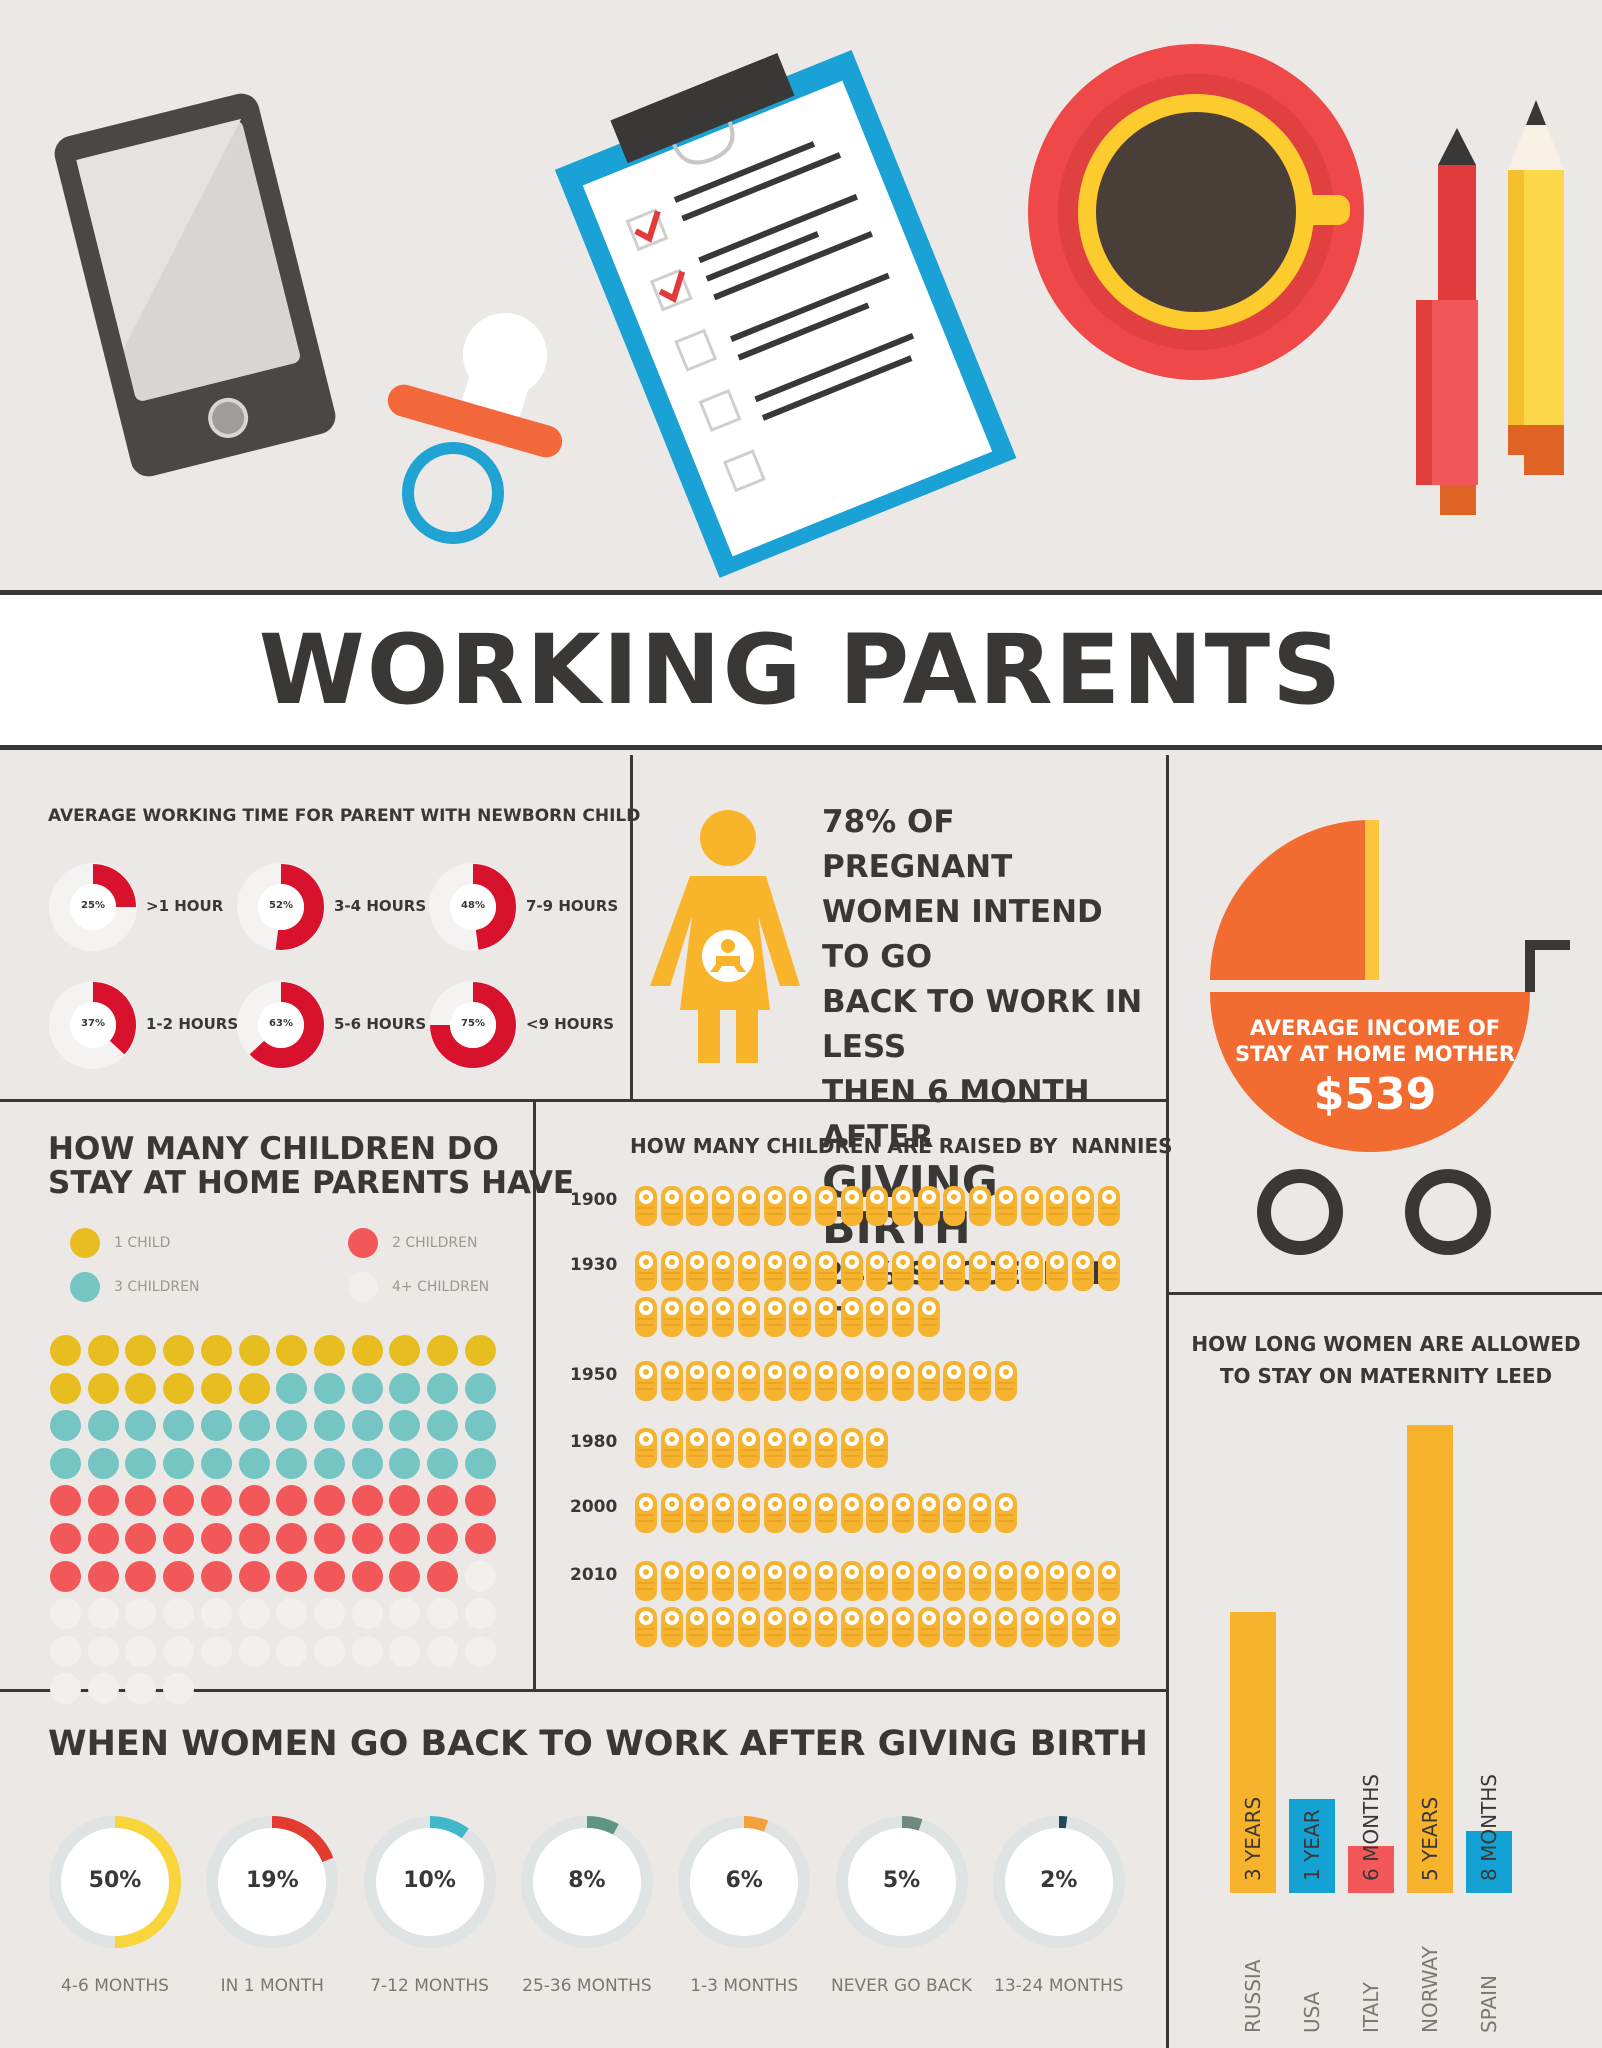 The image size is (1602, 2048). What do you see at coordinates (594, 1442) in the screenshot?
I see `nanny-year: 1980` at bounding box center [594, 1442].